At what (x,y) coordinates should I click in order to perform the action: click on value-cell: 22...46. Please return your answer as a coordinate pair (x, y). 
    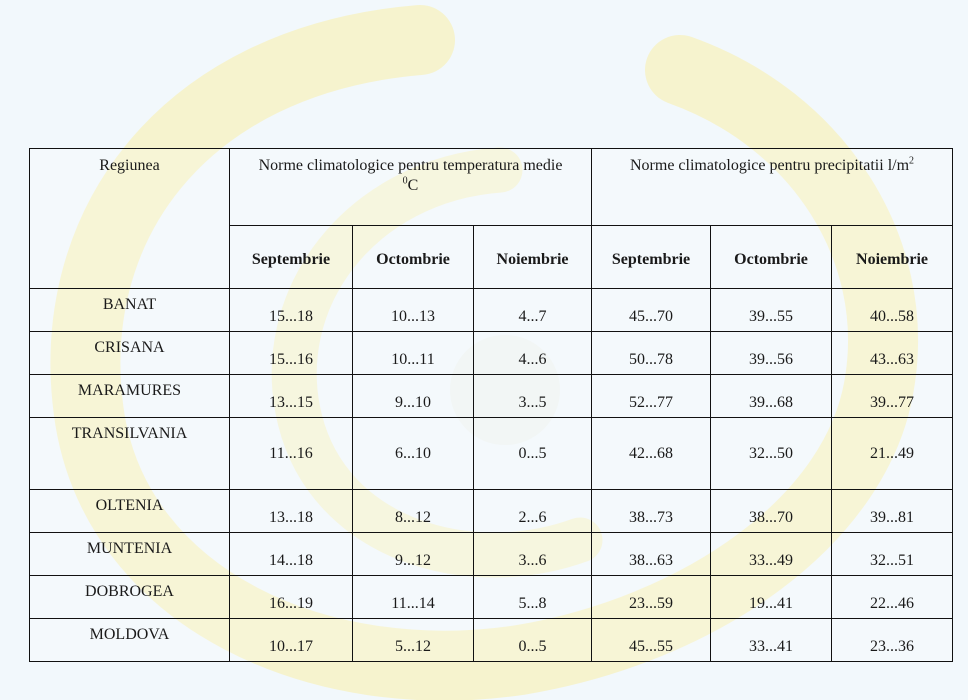
    Looking at the image, I should click on (892, 597).